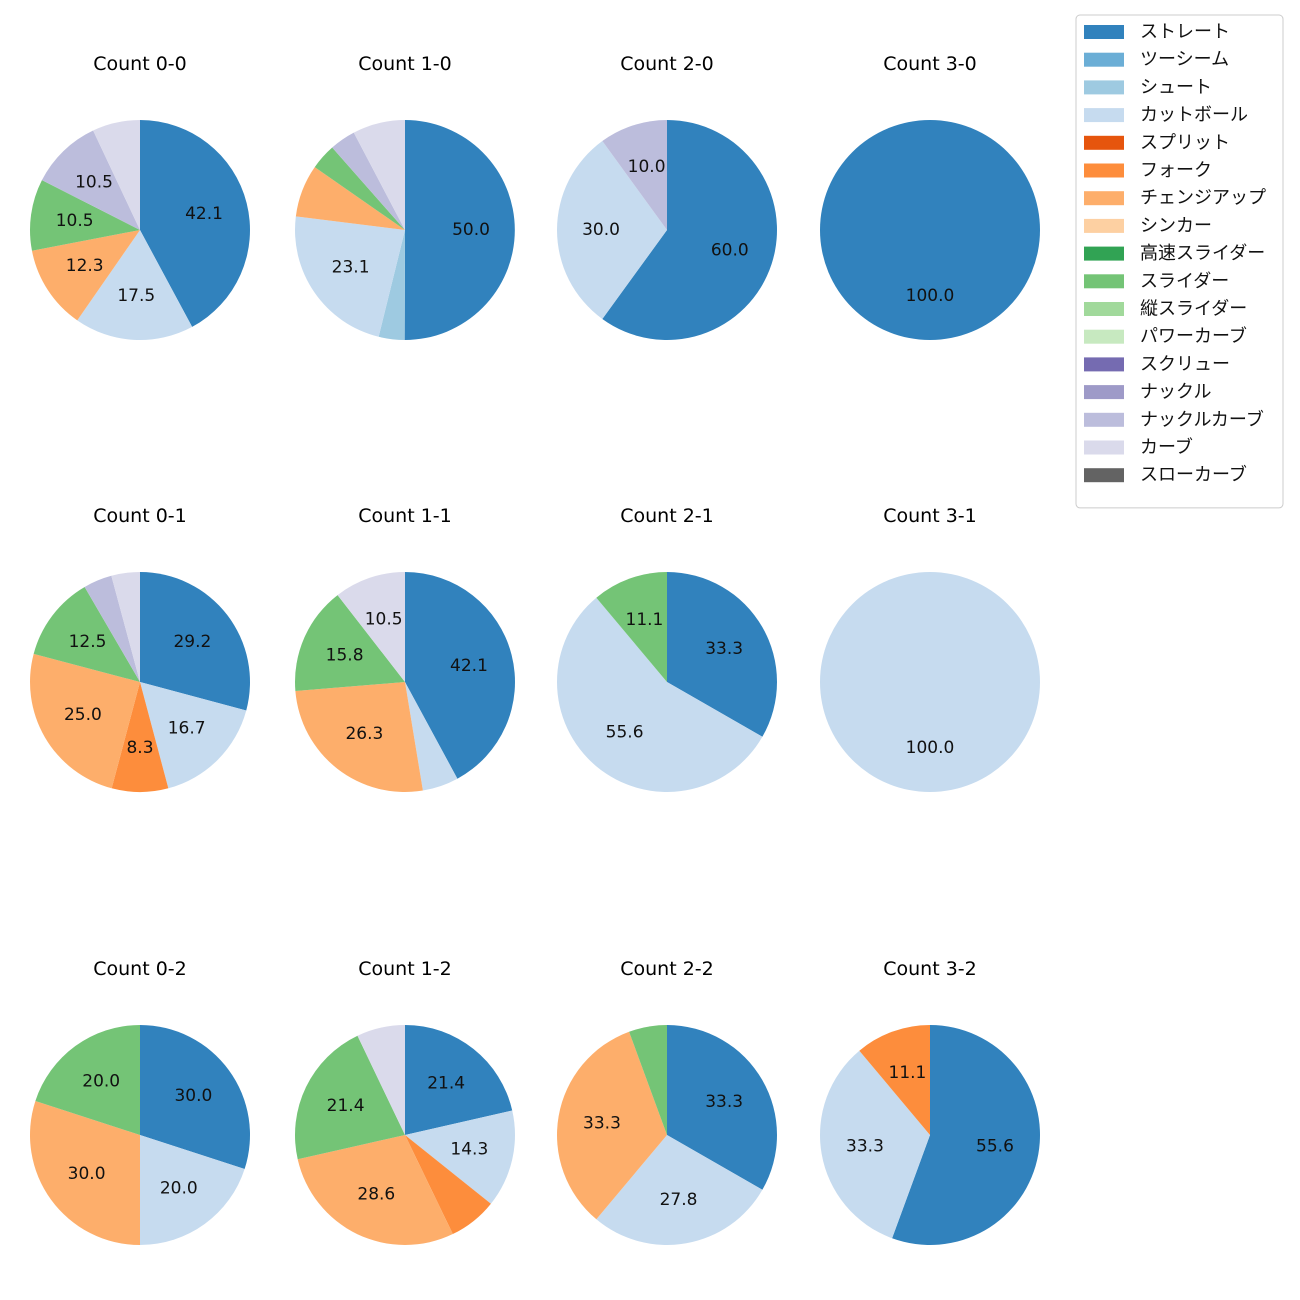 The width and height of the screenshot is (1300, 1300). I want to click on slice-label: 30.0, so click(601, 230).